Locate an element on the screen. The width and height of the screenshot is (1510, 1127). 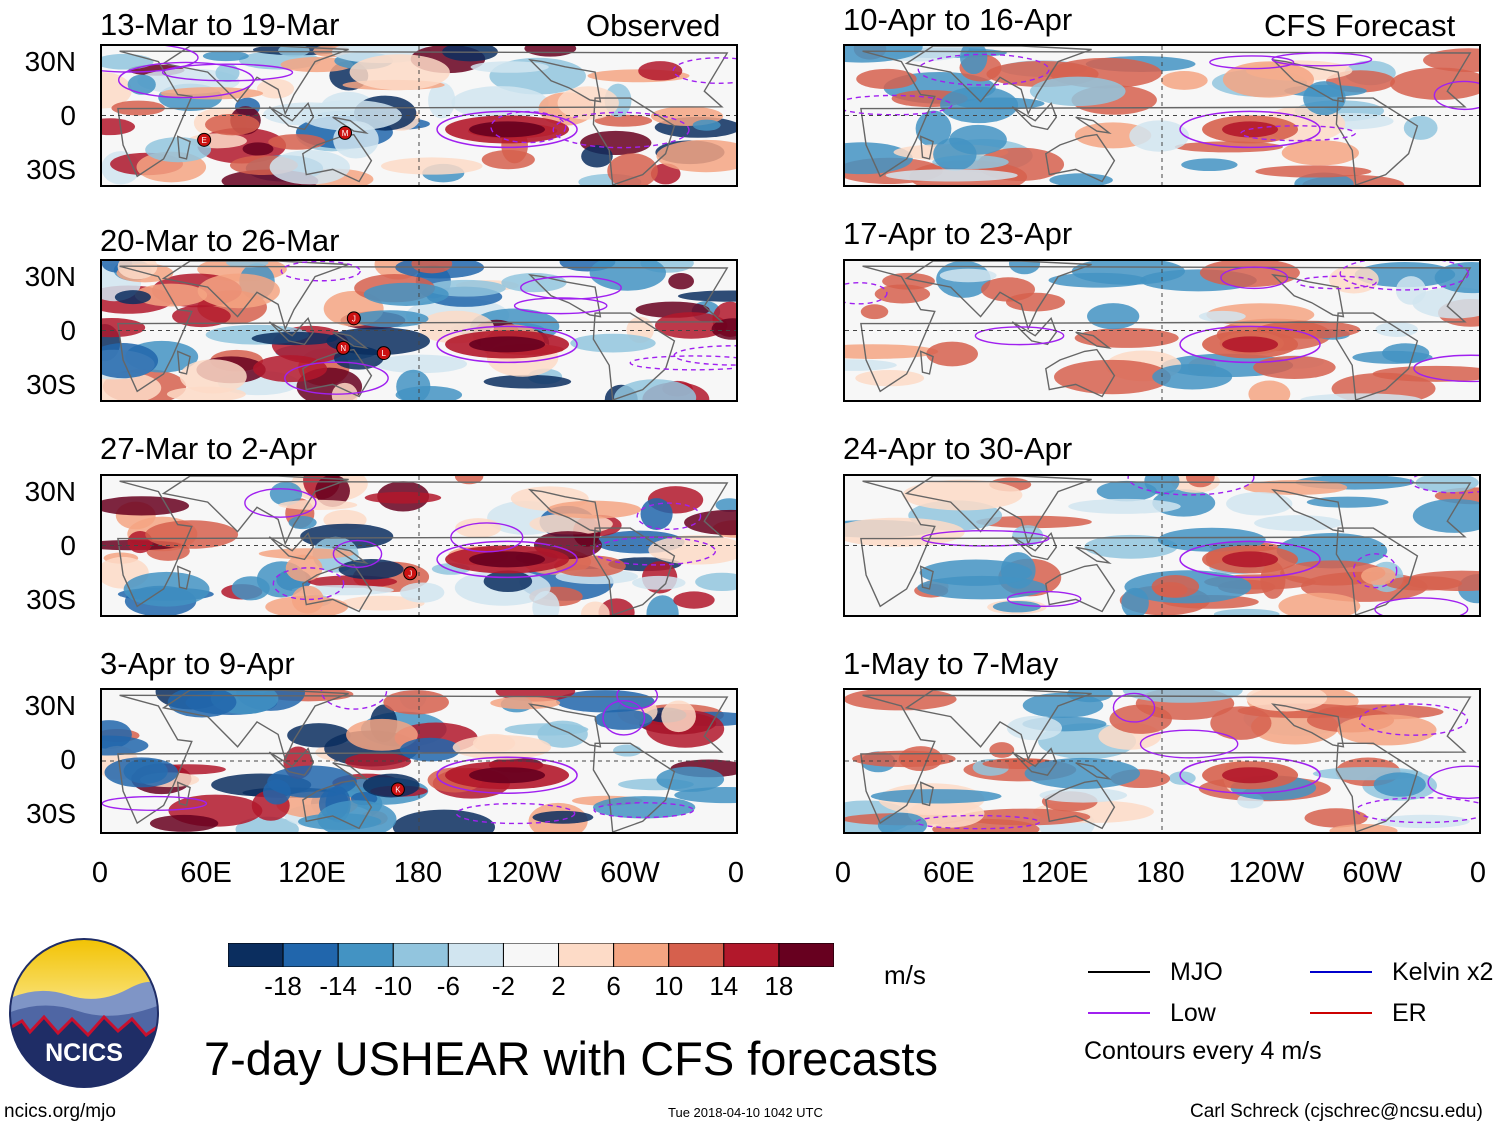
panel-title: 24-Apr to 30-Apr is located at coordinates (958, 448).